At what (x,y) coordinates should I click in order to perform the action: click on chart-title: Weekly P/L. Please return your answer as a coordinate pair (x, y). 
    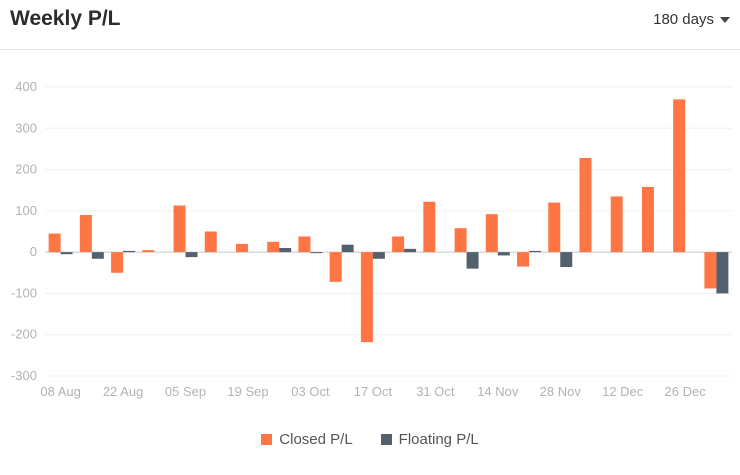
    Looking at the image, I should click on (65, 18).